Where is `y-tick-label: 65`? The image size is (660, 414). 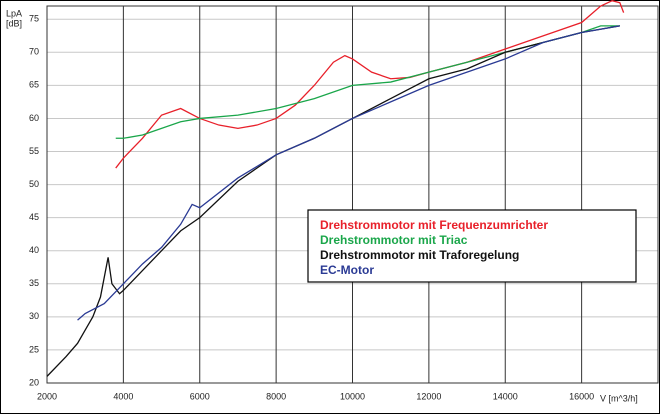
y-tick-label: 65 is located at coordinates (34, 85).